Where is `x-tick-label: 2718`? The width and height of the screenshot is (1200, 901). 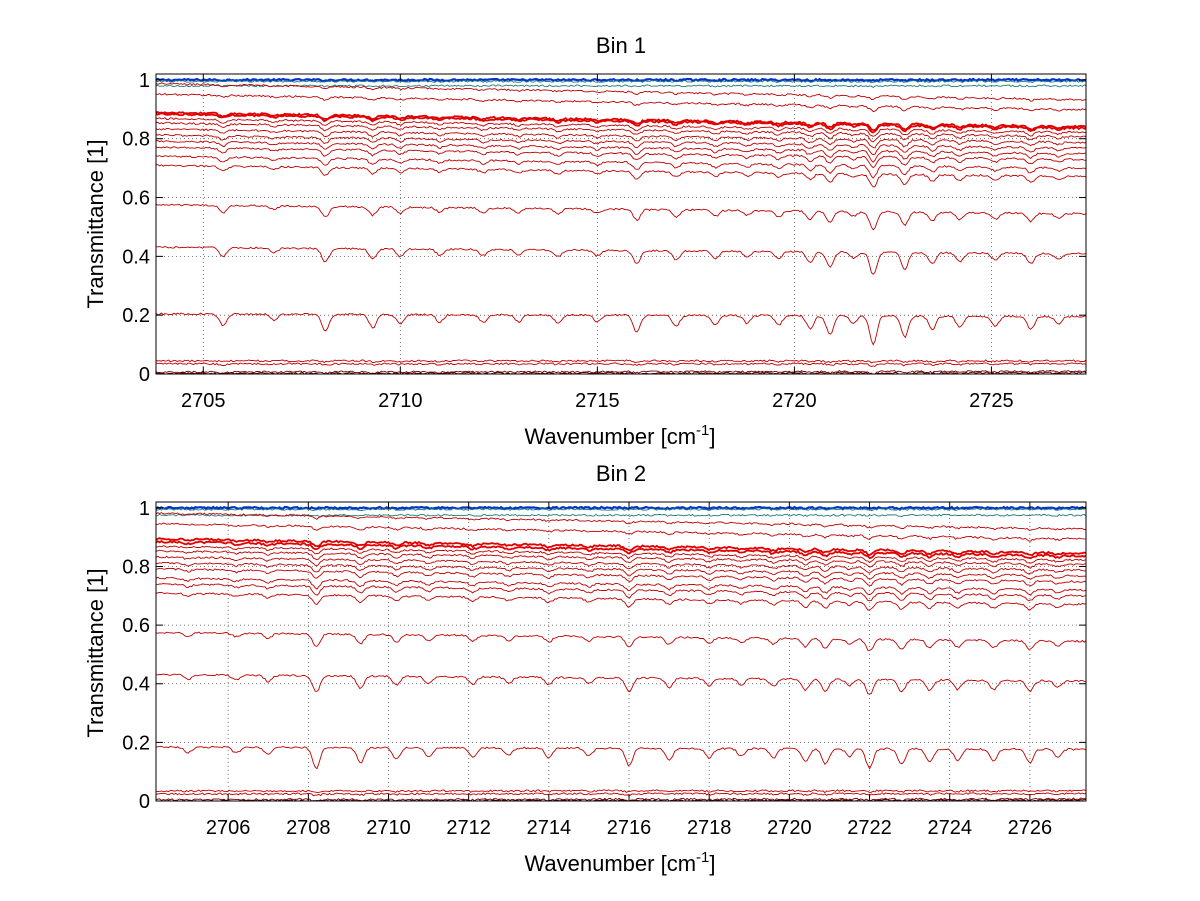
x-tick-label: 2718 is located at coordinates (709, 828).